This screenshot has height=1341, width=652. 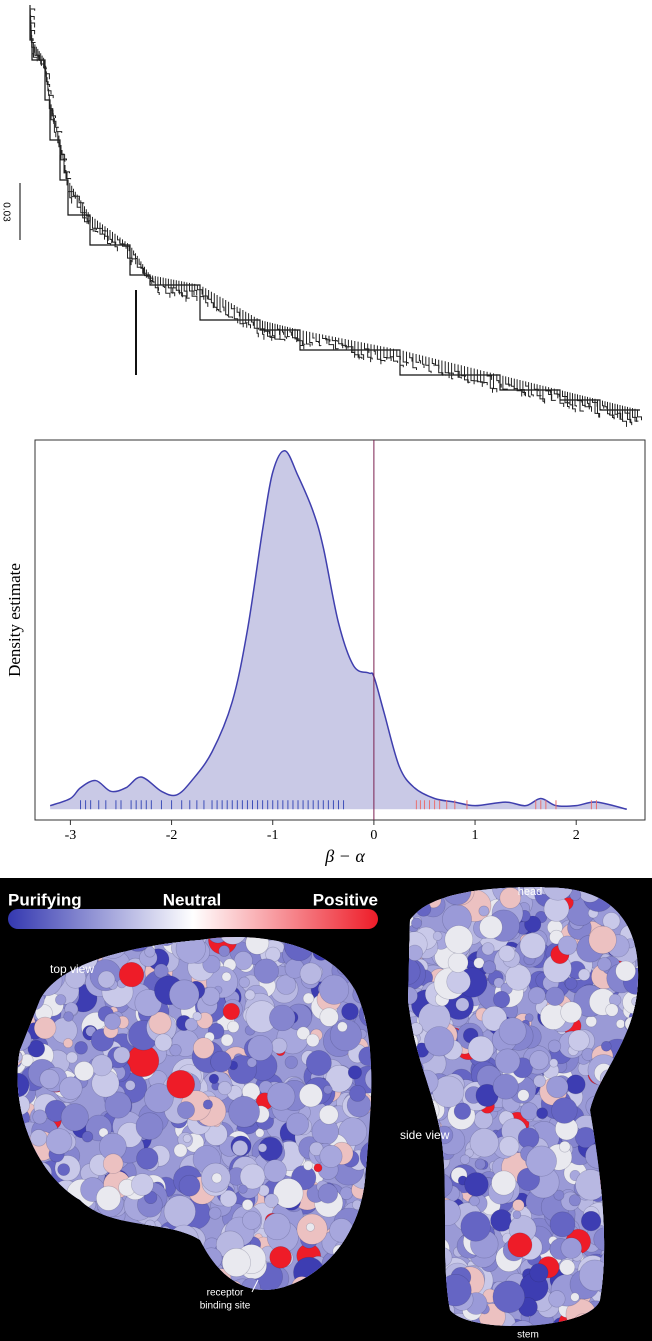 I want to click on y-axis-label: Density estimate, so click(x=14, y=620).